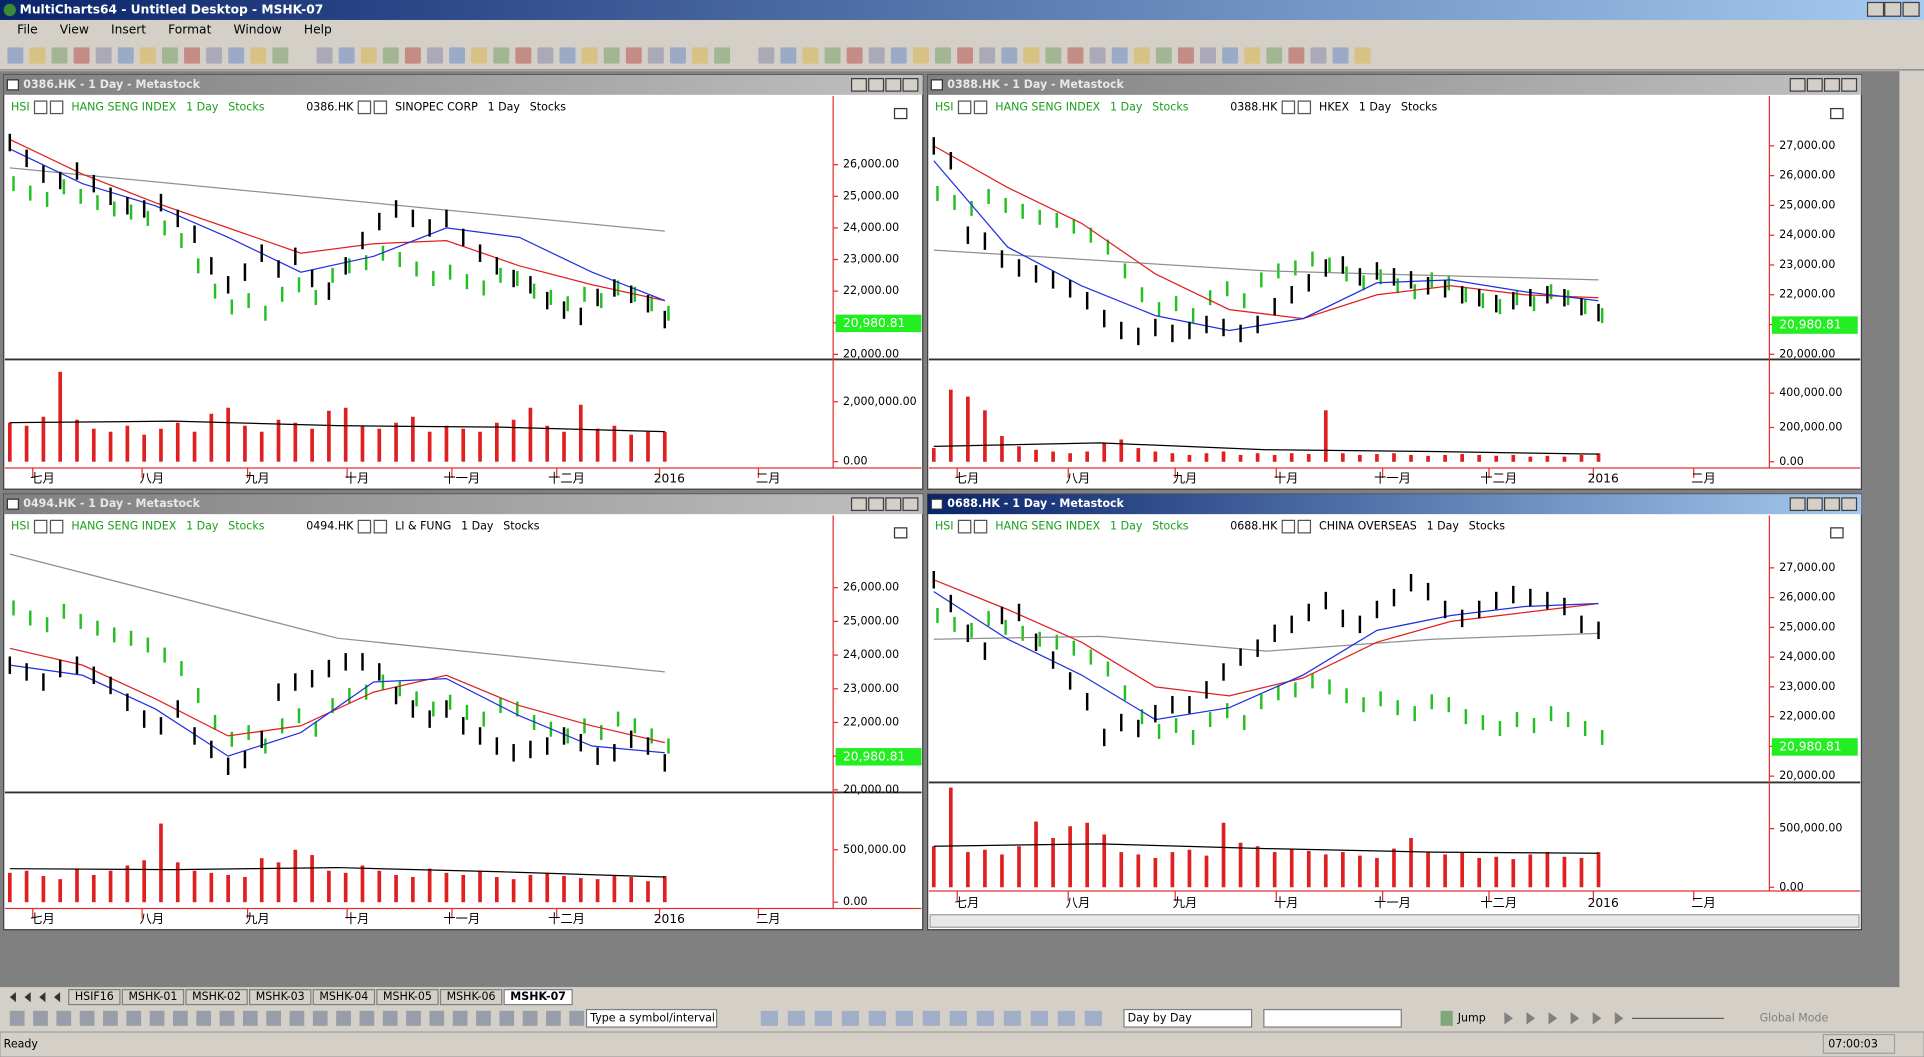  I want to click on sheet-tab-label: MSHK-06, so click(471, 996).